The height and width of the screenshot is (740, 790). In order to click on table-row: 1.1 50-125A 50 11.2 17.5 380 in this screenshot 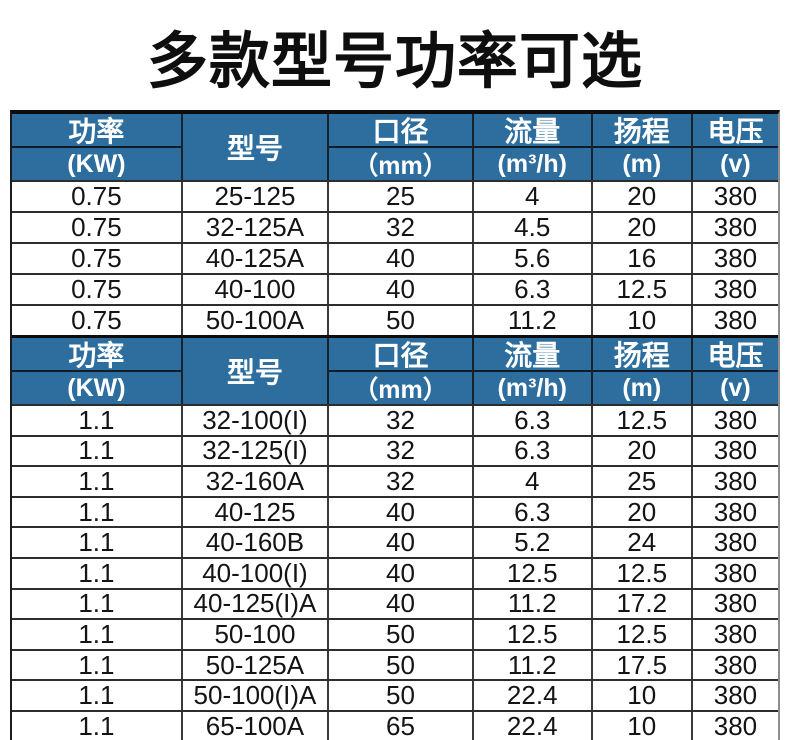, I will do `click(395, 664)`.